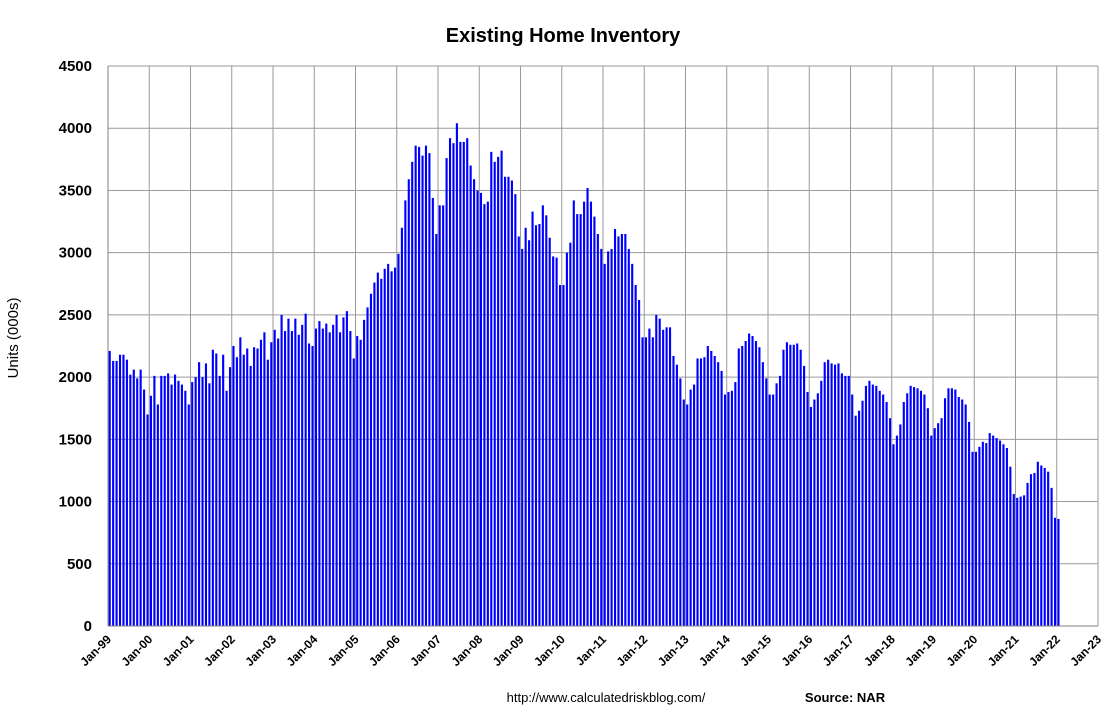 This screenshot has width=1117, height=720. I want to click on y-tick-label: 3500, so click(75, 190).